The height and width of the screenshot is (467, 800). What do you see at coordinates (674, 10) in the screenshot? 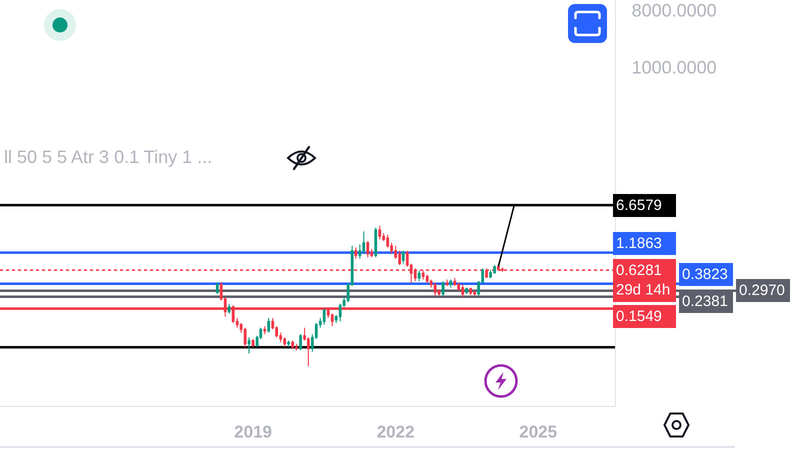
I see `y-tick-label: 8000.0000` at bounding box center [674, 10].